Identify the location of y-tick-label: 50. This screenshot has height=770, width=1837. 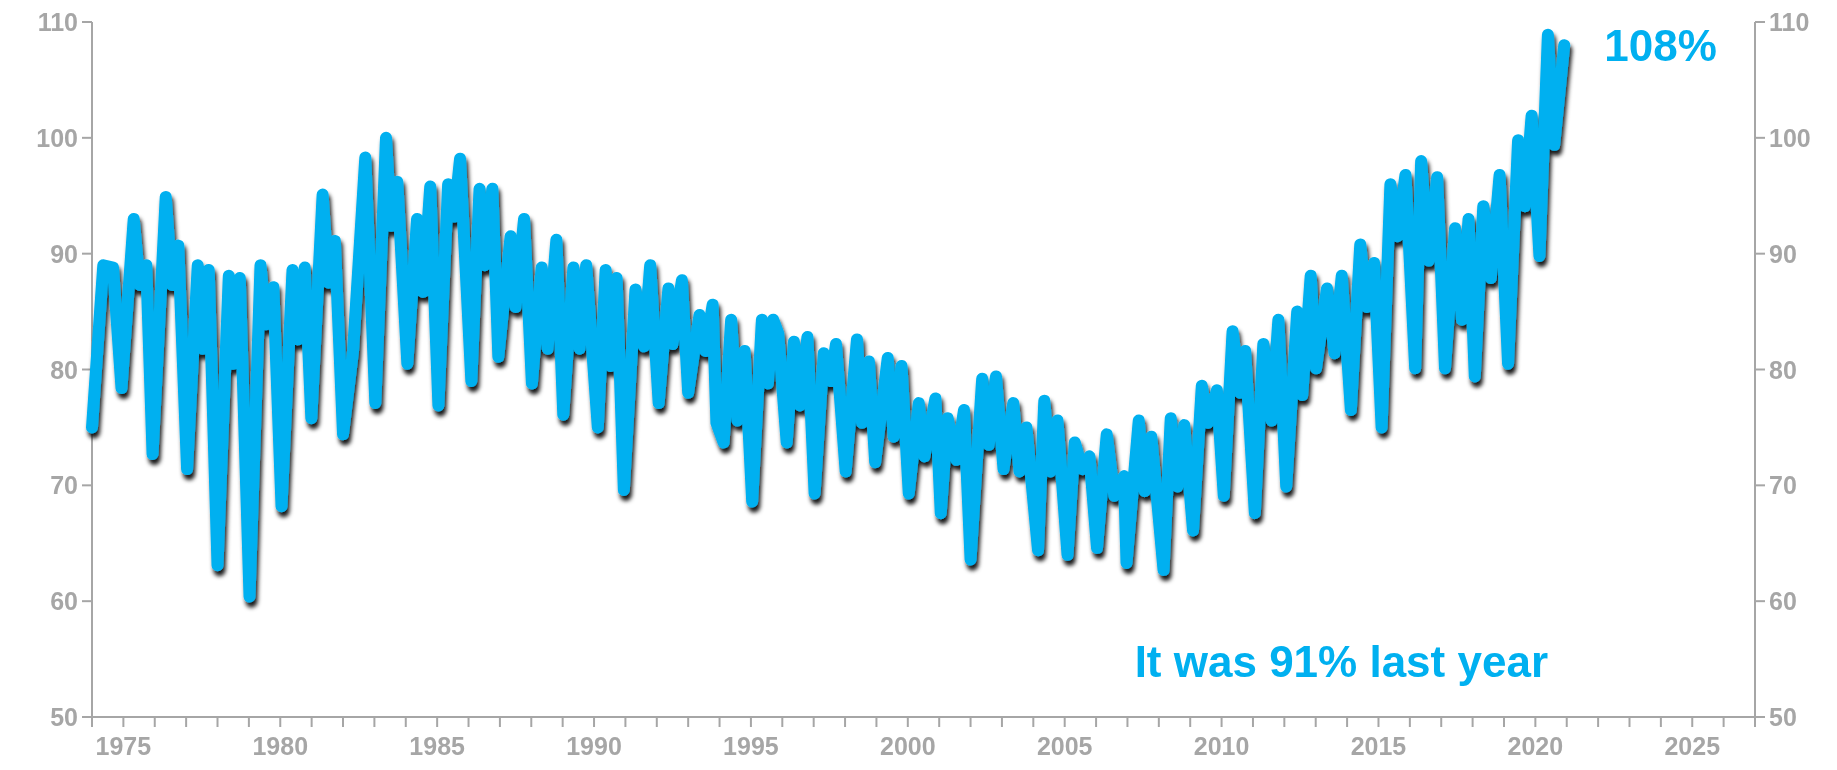
(64, 717).